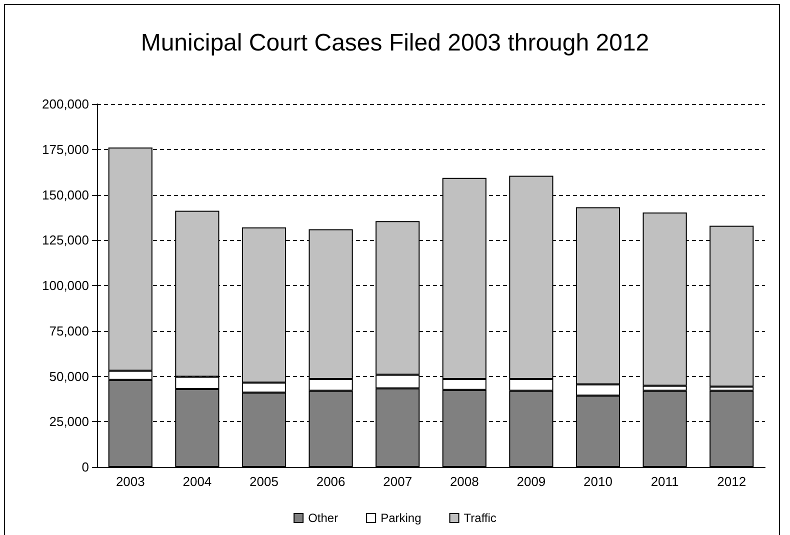  Describe the element at coordinates (197, 481) in the screenshot. I see `x-tick-label: 2004` at that location.